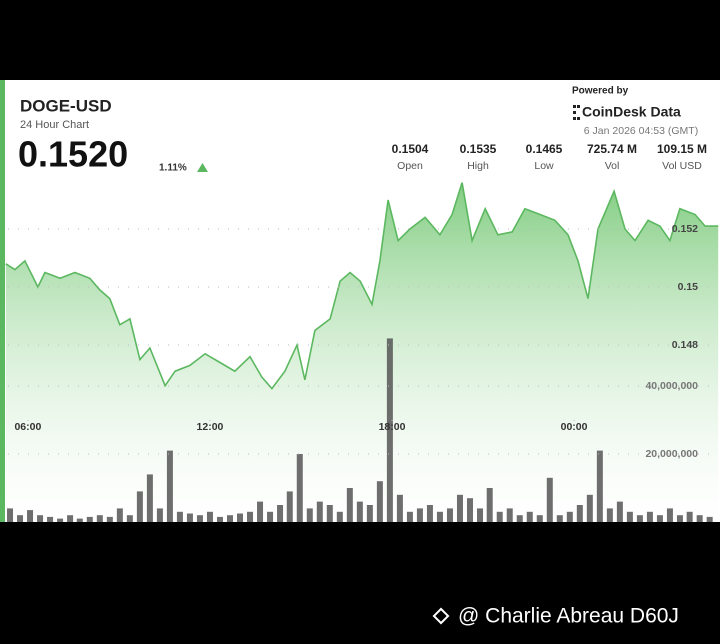  Describe the element at coordinates (210, 427) in the screenshot. I see `x-tick-label: 12:00` at that location.